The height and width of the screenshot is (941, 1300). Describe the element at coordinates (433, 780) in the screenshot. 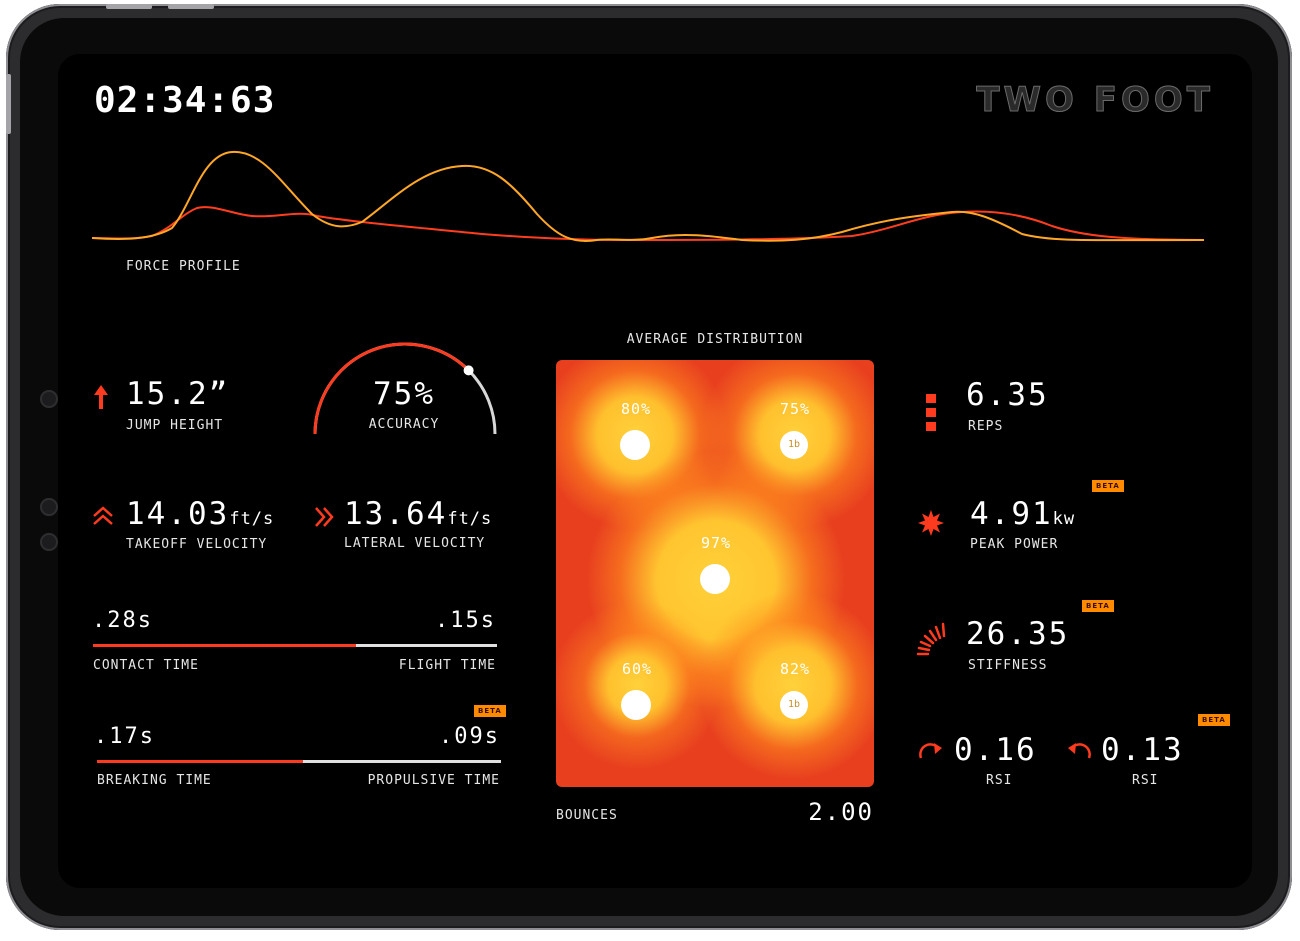

I see `propulsive-time-label: PROPULSIVE TIME` at that location.